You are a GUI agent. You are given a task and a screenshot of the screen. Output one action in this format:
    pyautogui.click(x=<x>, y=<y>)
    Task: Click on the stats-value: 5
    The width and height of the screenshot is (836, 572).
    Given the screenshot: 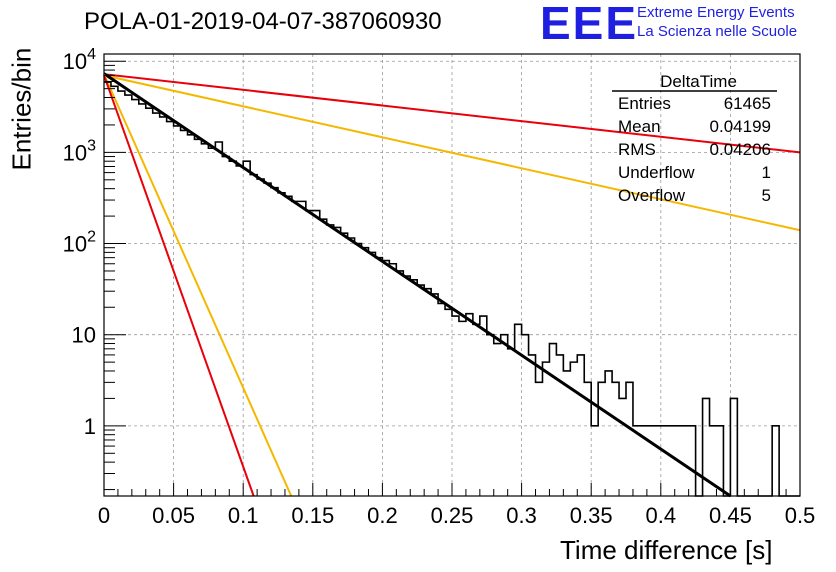 What is the action you would take?
    pyautogui.click(x=766, y=195)
    